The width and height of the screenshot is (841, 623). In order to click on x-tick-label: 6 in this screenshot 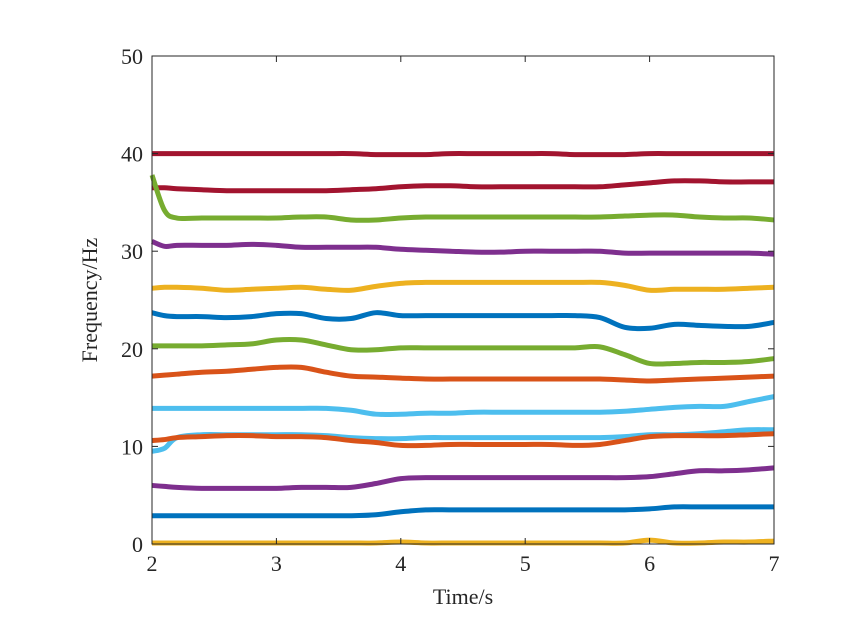, I will do `click(649, 563)`.